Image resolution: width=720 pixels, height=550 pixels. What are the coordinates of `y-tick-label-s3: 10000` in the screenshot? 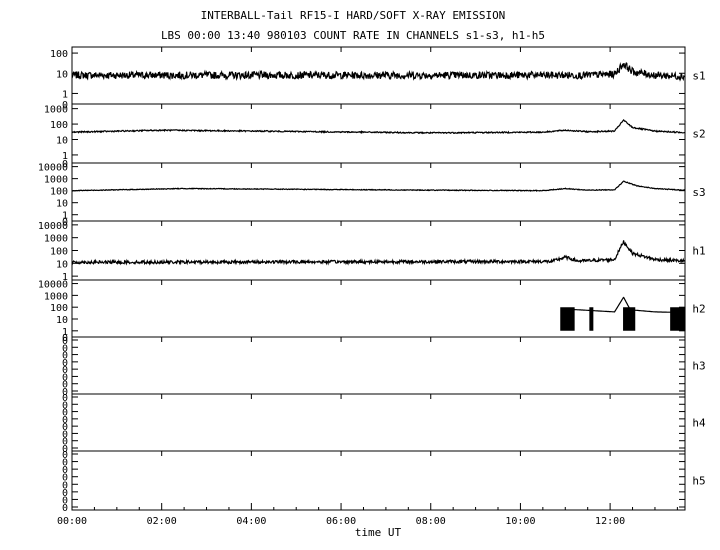 It's located at (53, 168).